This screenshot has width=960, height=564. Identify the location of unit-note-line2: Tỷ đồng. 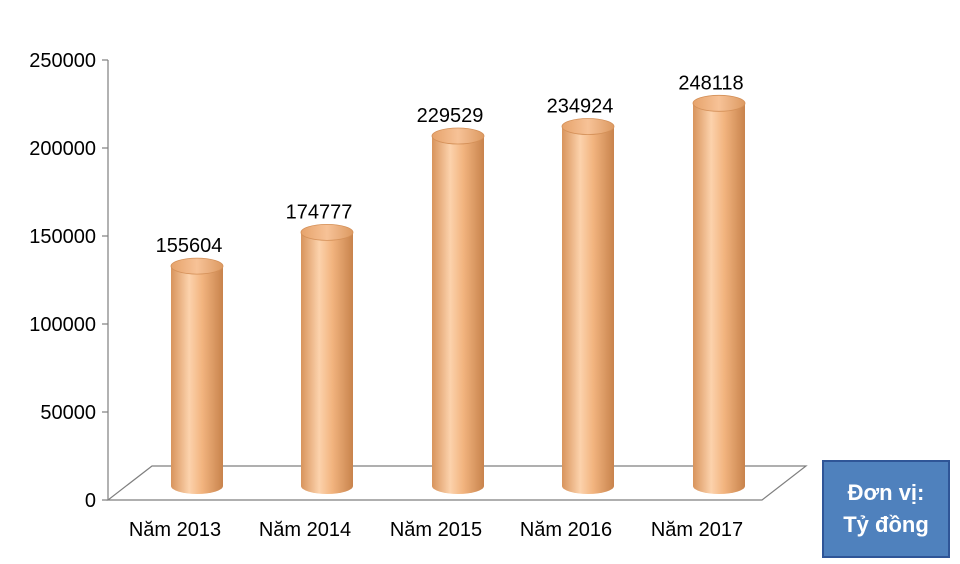
(886, 524).